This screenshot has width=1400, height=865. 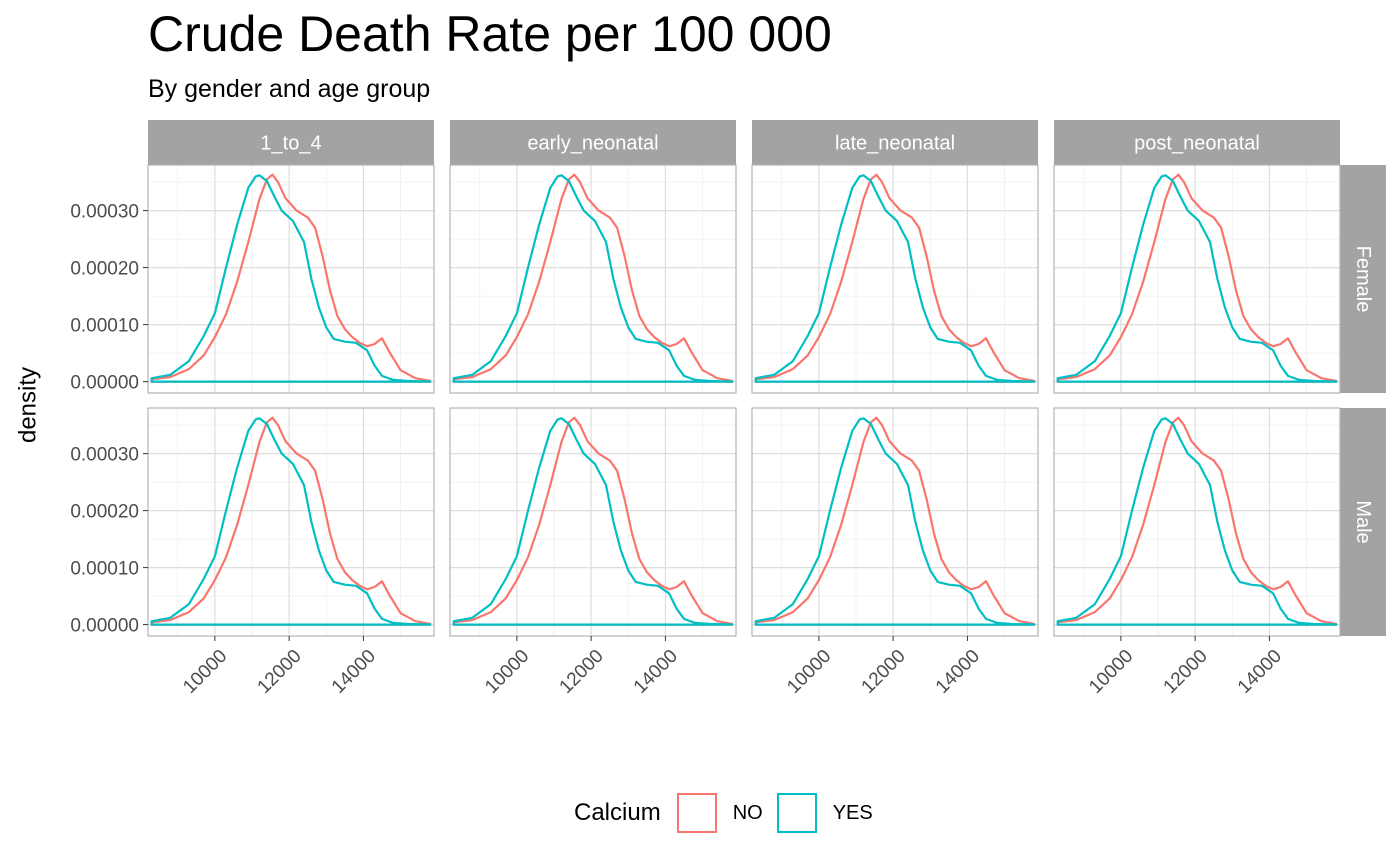 I want to click on facet-strip-post-neonatal, so click(x=1197, y=142).